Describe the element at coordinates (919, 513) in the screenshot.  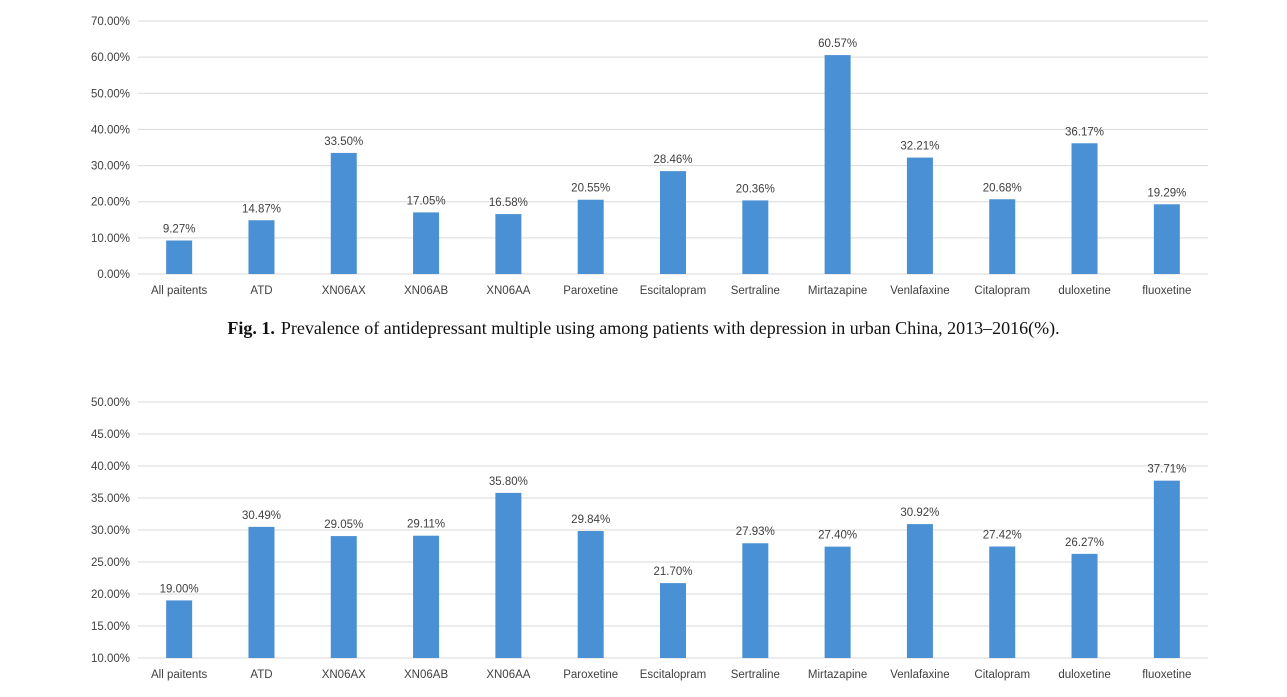
I see `data-label: 30.92%` at that location.